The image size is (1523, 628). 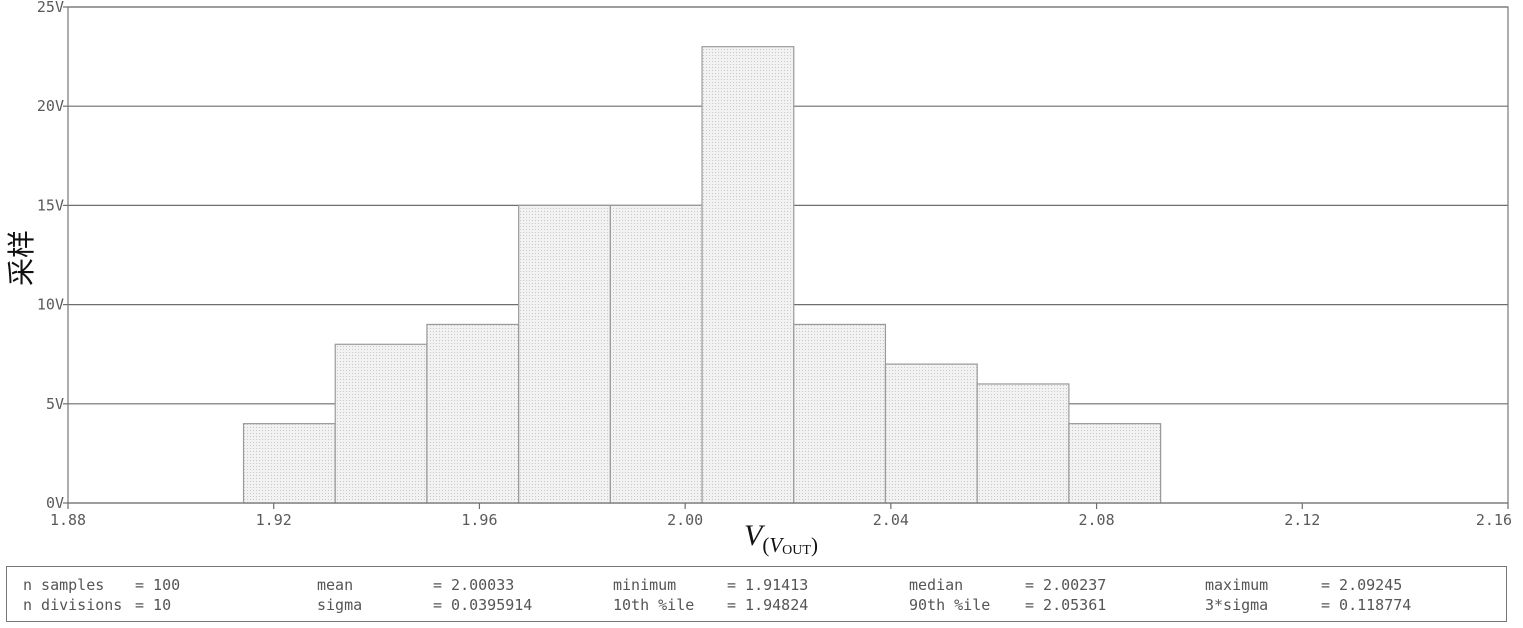 What do you see at coordinates (1097, 520) in the screenshot?
I see `x-tick-label: 2.08` at bounding box center [1097, 520].